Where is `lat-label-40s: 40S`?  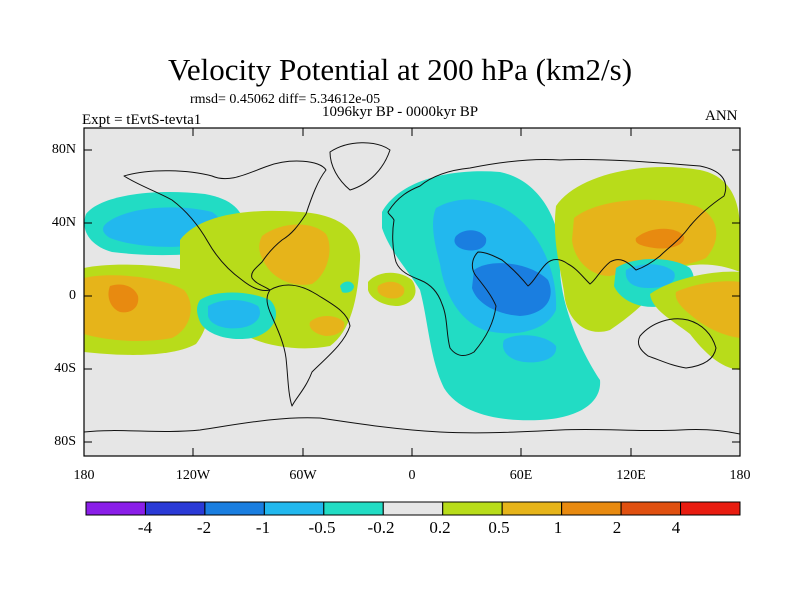
lat-label-40s: 40S is located at coordinates (65, 368).